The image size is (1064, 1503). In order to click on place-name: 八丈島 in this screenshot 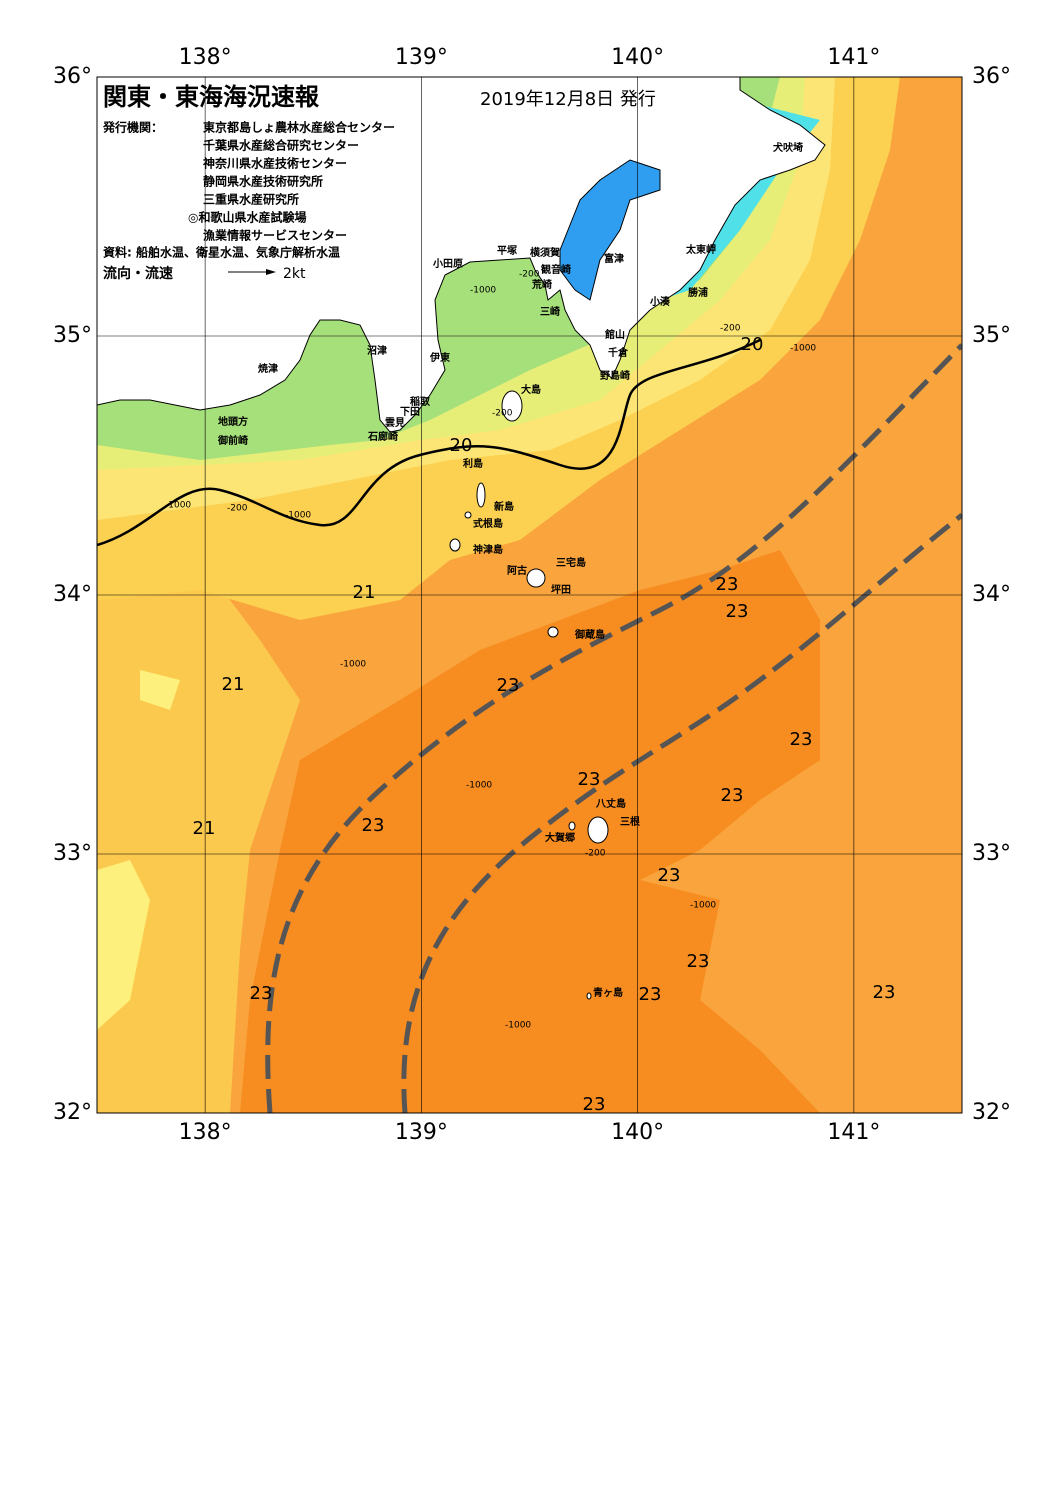, I will do `click(610, 803)`.